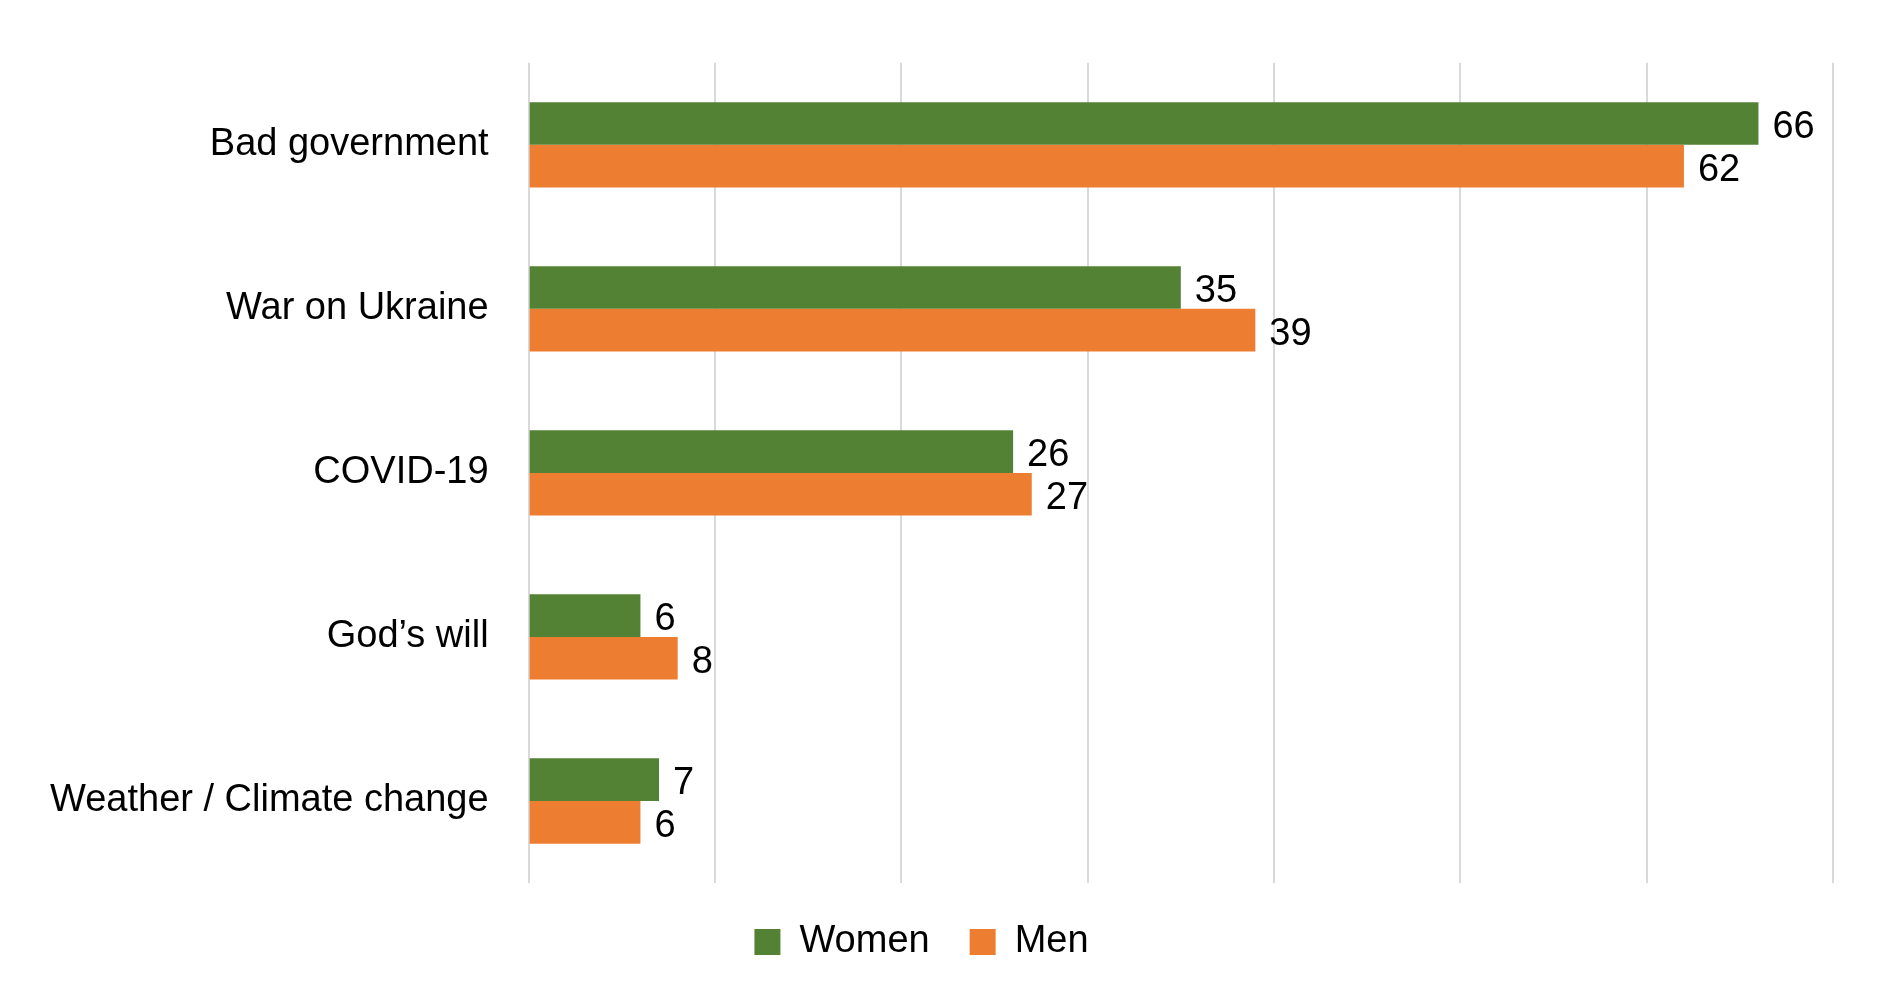 The image size is (1893, 991). What do you see at coordinates (1048, 453) in the screenshot?
I see `data-label: 26` at bounding box center [1048, 453].